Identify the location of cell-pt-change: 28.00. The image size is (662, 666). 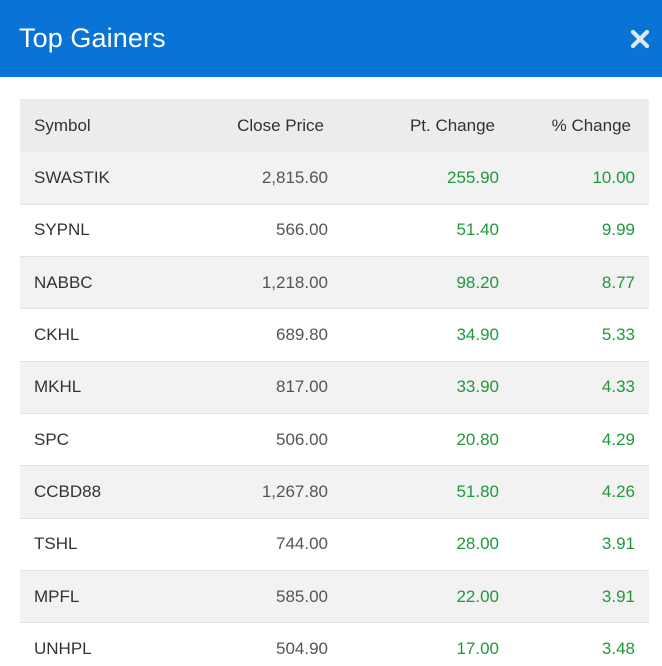
(477, 544).